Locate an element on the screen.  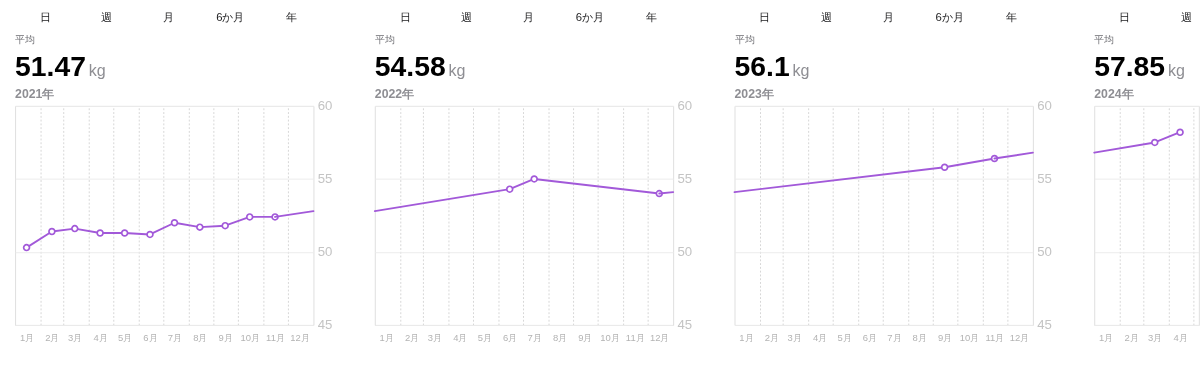
chart-title: 51.47 is located at coordinates (50, 65).